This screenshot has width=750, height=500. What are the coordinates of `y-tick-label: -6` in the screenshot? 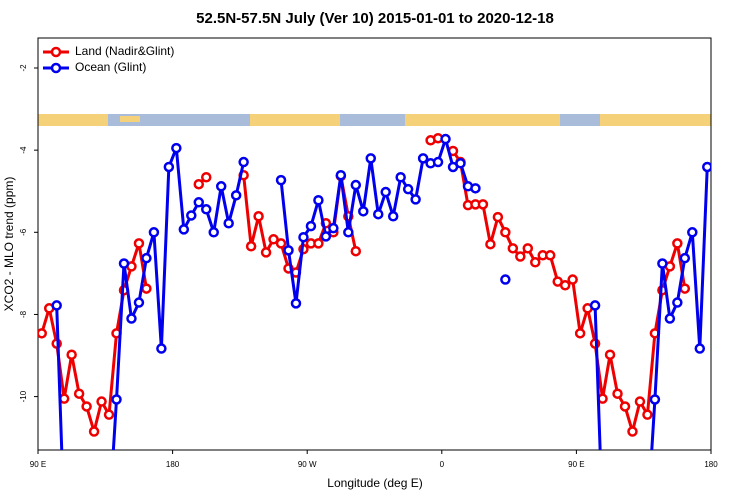 It's located at (23, 232).